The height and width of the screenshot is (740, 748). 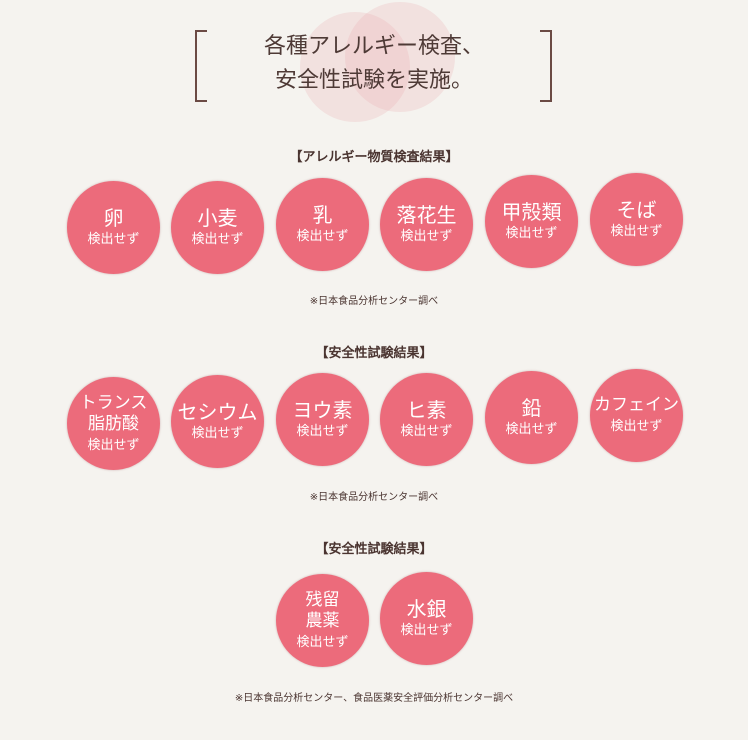 I want to click on item-name: 残留 農薬, so click(x=322, y=610).